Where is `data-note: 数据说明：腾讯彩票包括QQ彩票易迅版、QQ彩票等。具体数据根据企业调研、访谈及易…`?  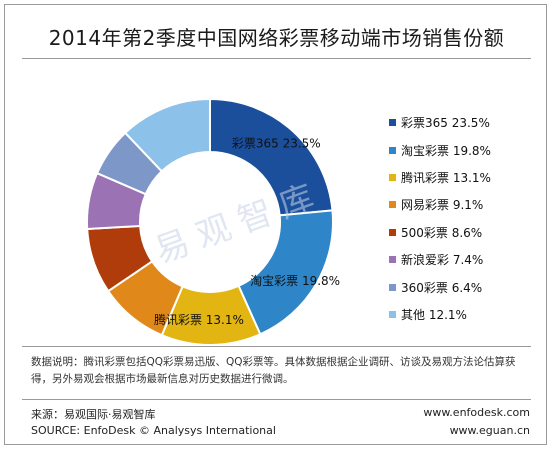
data-note: 数据说明：腾讯彩票包括QQ彩票易迅版、QQ彩票等。具体数据根据企业调研、访谈及易… is located at coordinates (273, 370).